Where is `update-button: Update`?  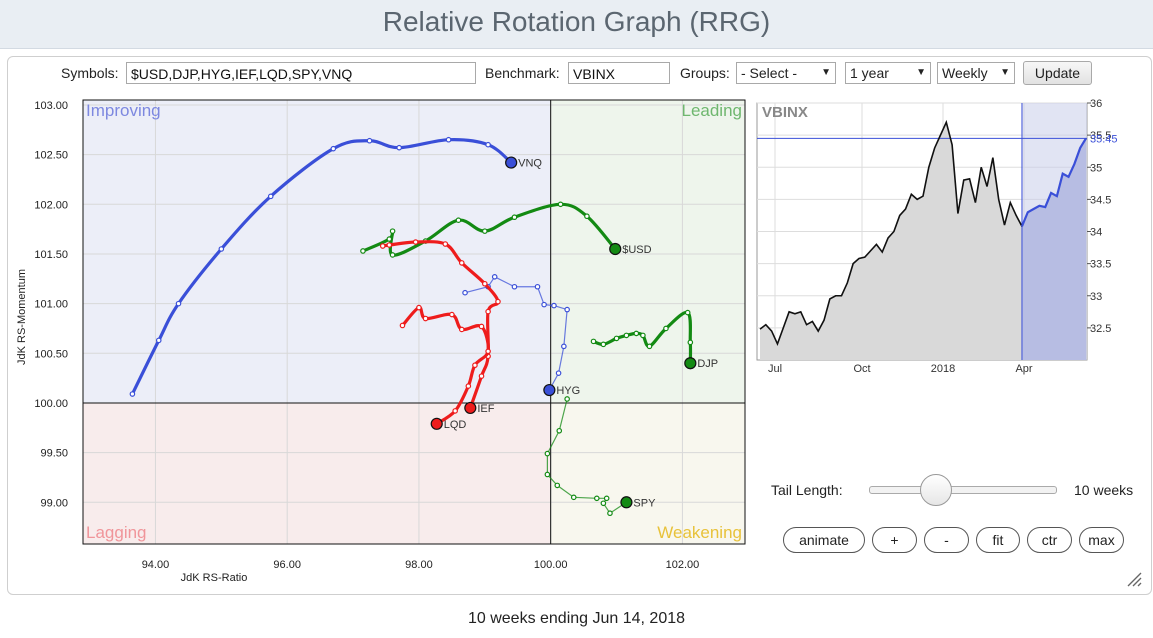
update-button: Update is located at coordinates (1057, 73).